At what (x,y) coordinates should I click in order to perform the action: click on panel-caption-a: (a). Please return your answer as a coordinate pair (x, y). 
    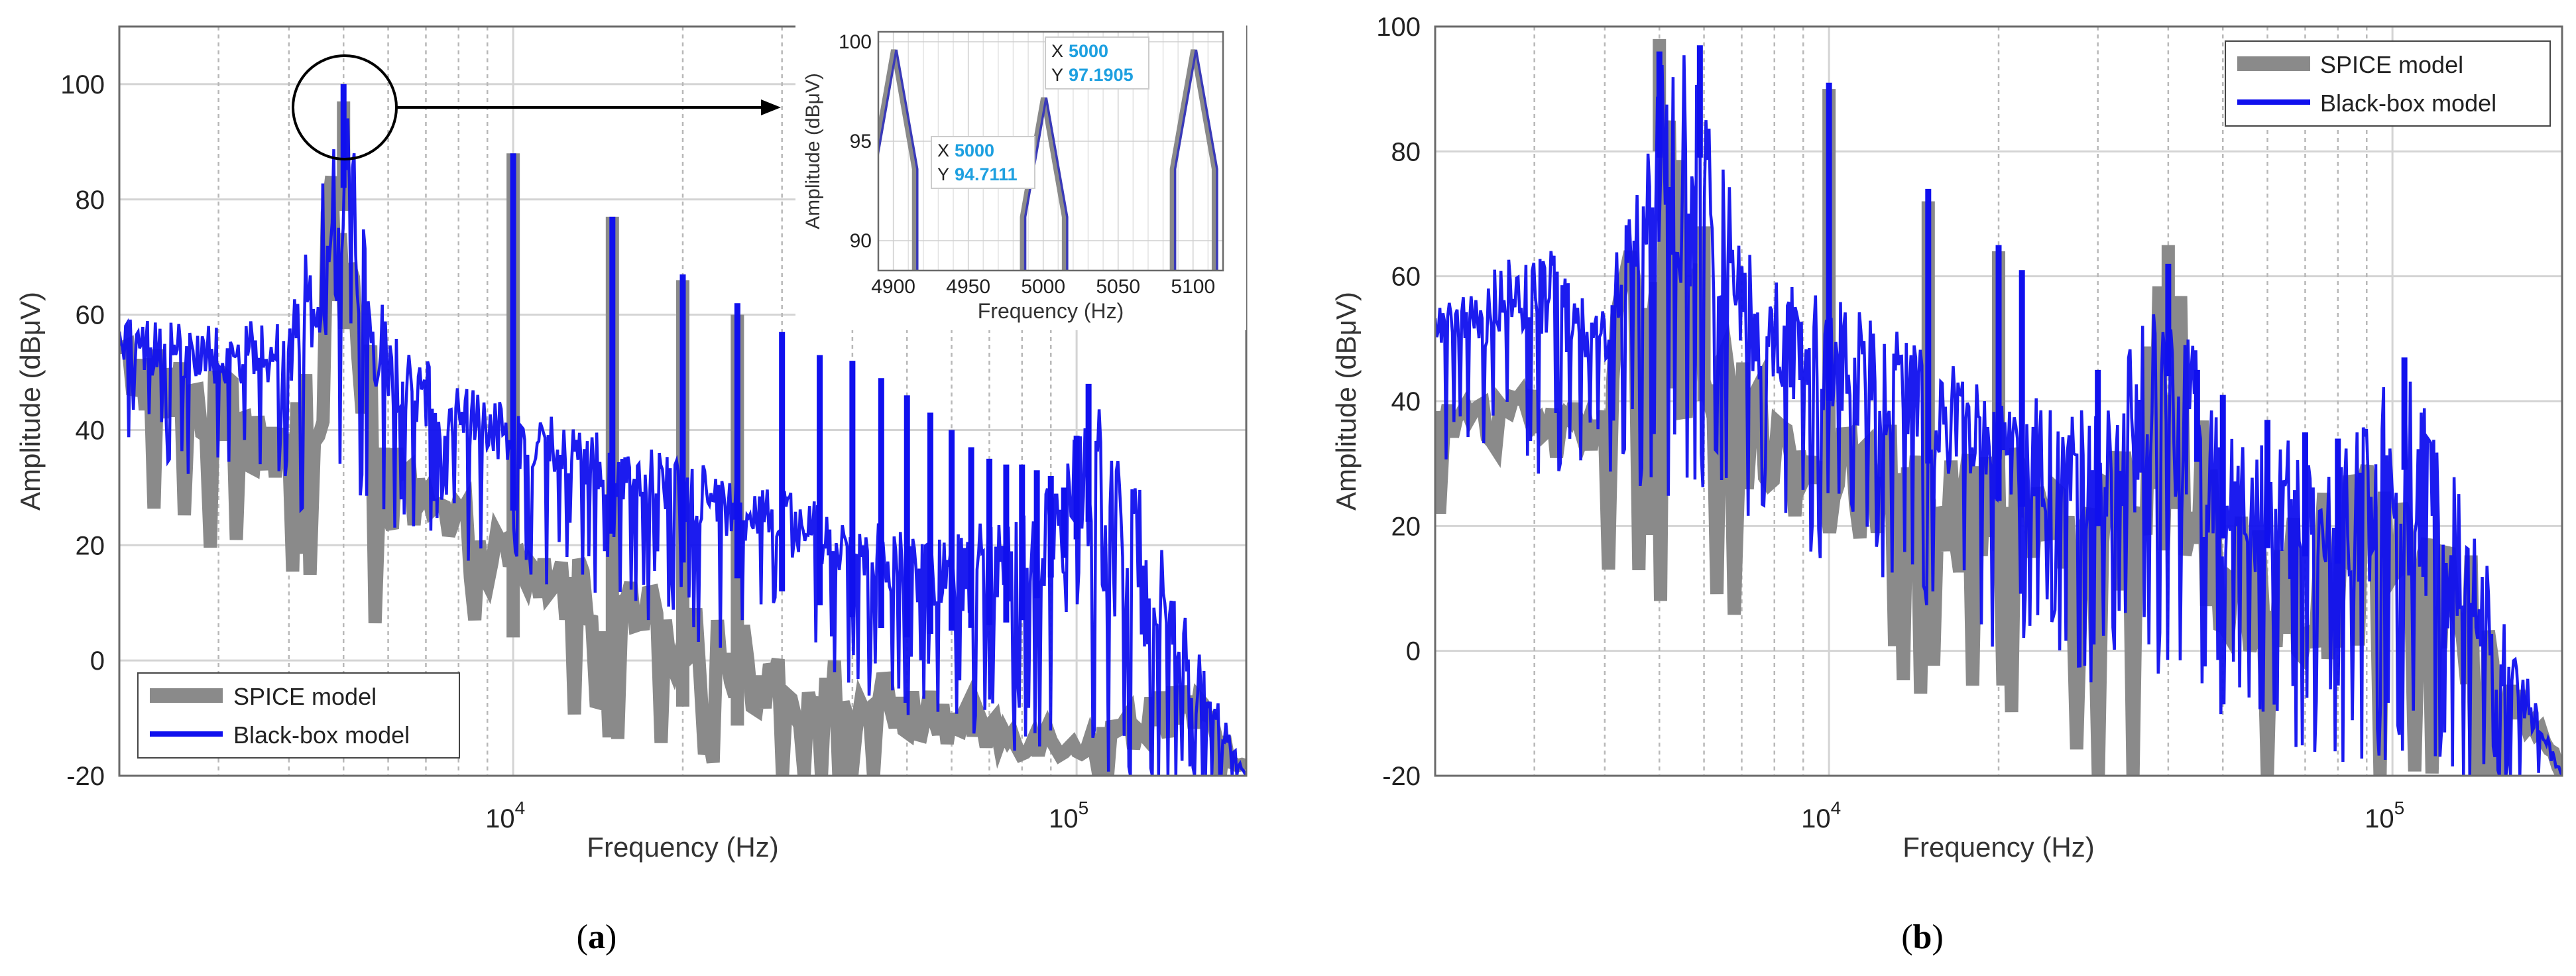
    Looking at the image, I should click on (597, 937).